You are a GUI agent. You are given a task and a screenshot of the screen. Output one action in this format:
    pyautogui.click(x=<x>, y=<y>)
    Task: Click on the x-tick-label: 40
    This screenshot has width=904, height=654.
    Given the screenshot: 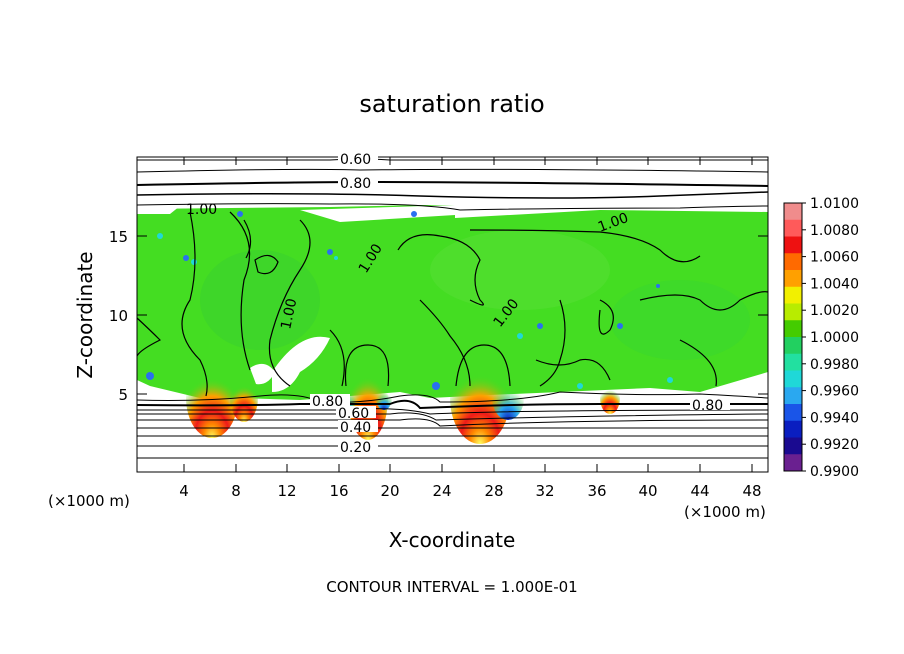 What is the action you would take?
    pyautogui.click(x=647, y=491)
    